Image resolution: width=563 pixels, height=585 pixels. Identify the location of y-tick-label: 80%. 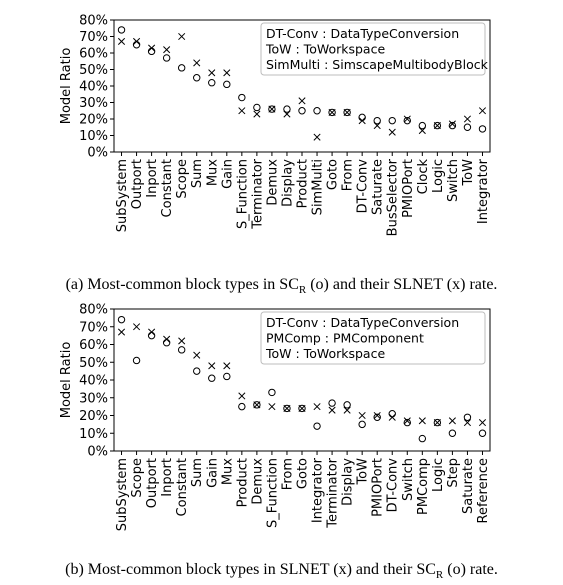
(93, 21).